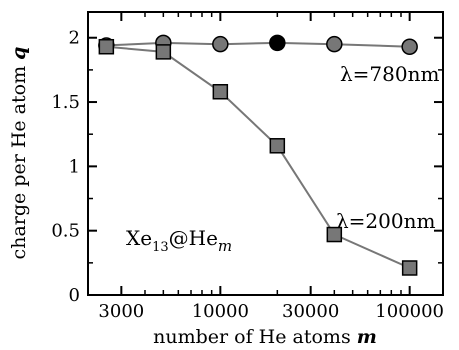  What do you see at coordinates (220, 311) in the screenshot?
I see `x-tick-label: 10000` at bounding box center [220, 311].